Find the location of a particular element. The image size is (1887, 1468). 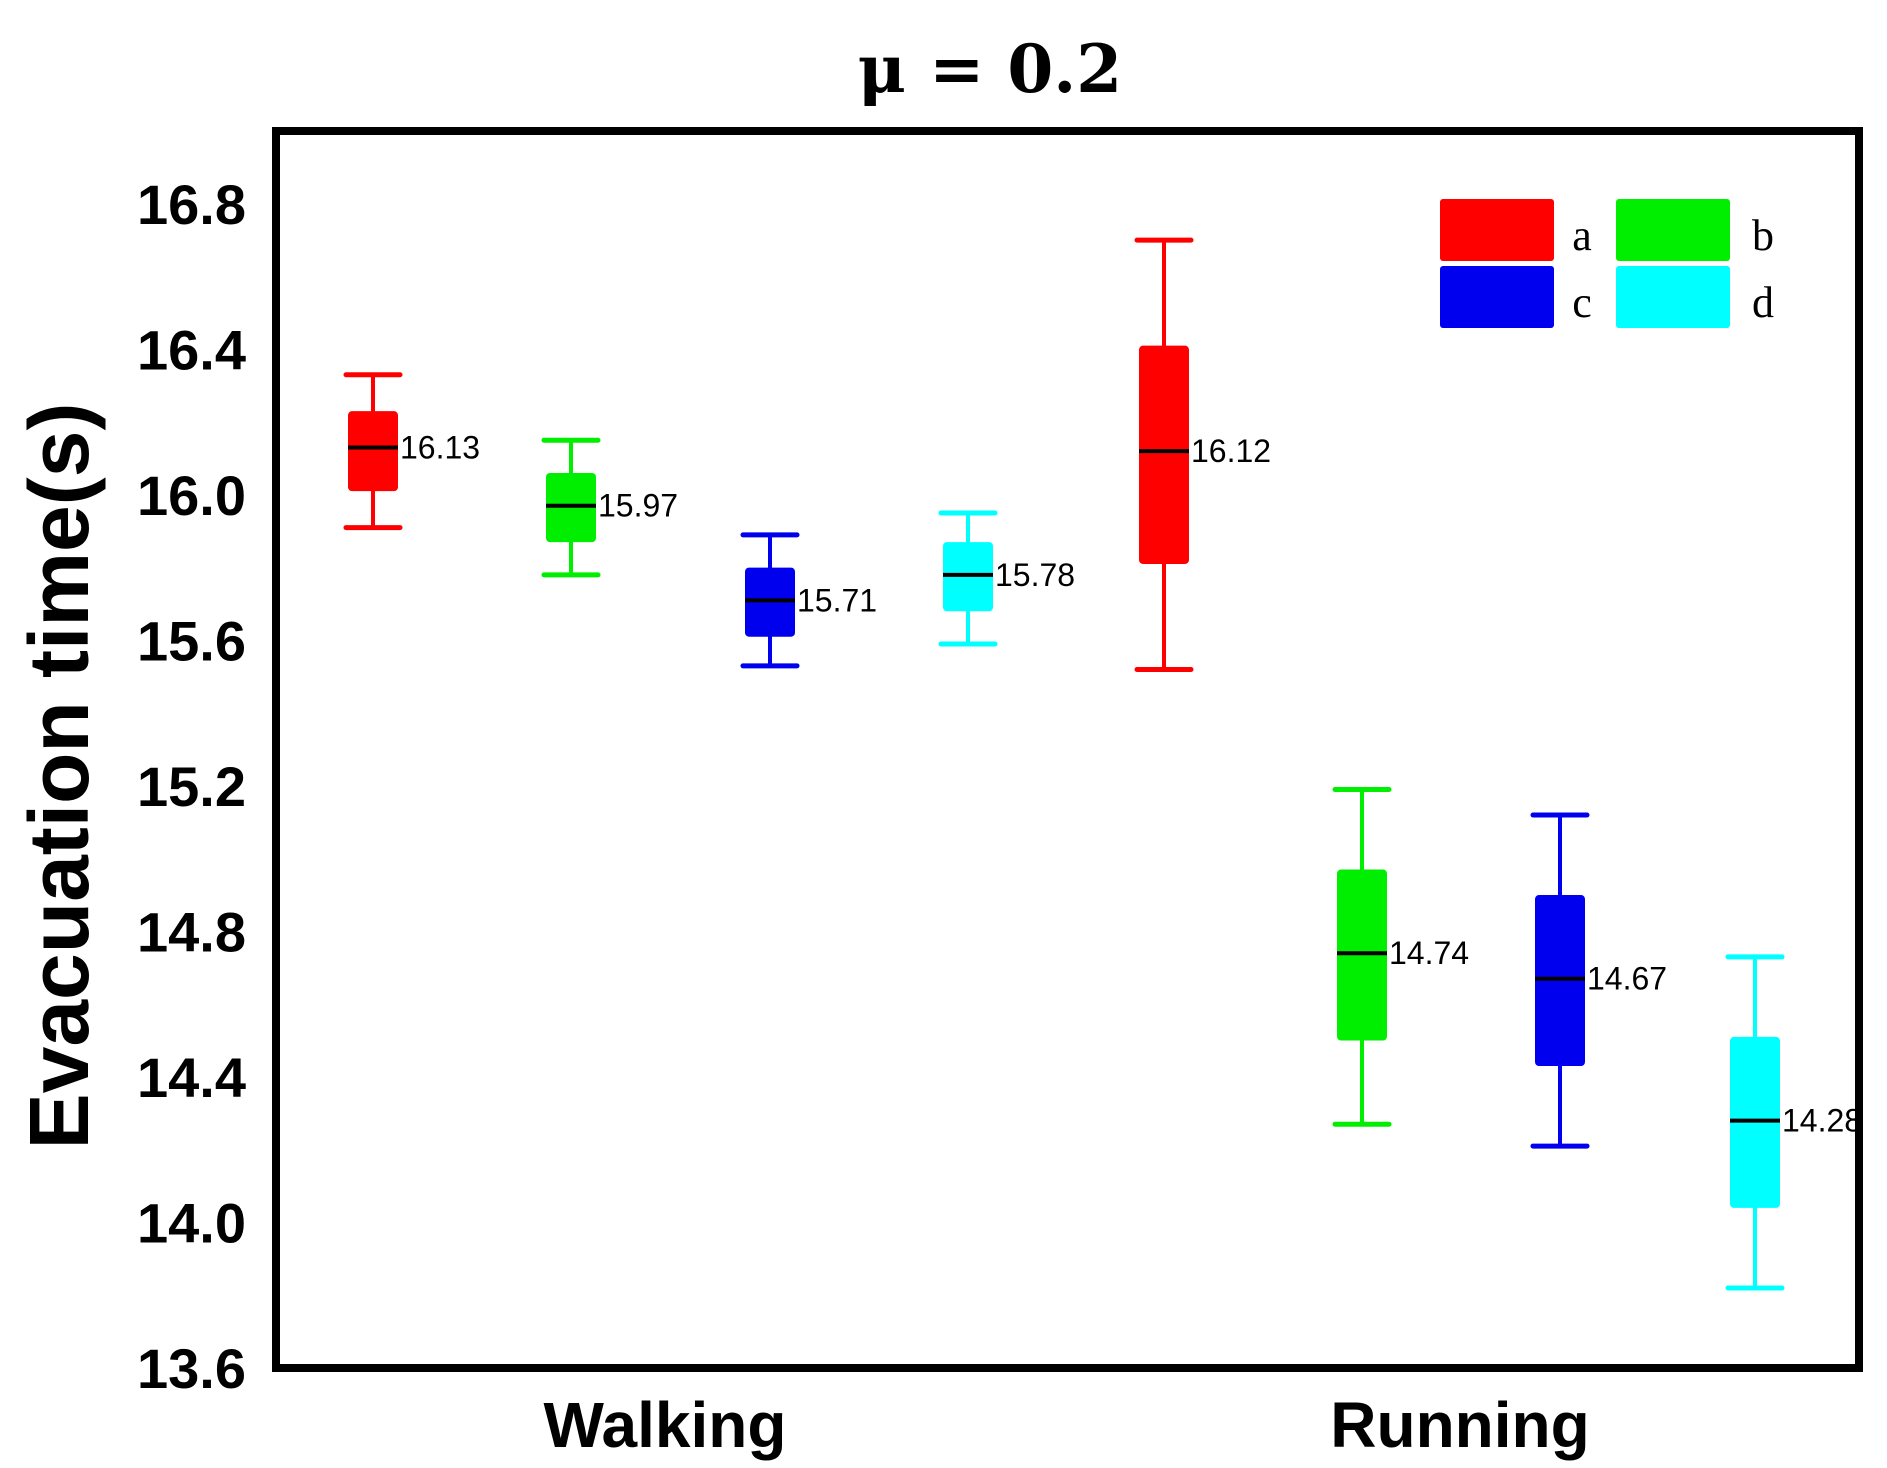

x-axis-ticks: Walking Running is located at coordinates (1067, 1425).